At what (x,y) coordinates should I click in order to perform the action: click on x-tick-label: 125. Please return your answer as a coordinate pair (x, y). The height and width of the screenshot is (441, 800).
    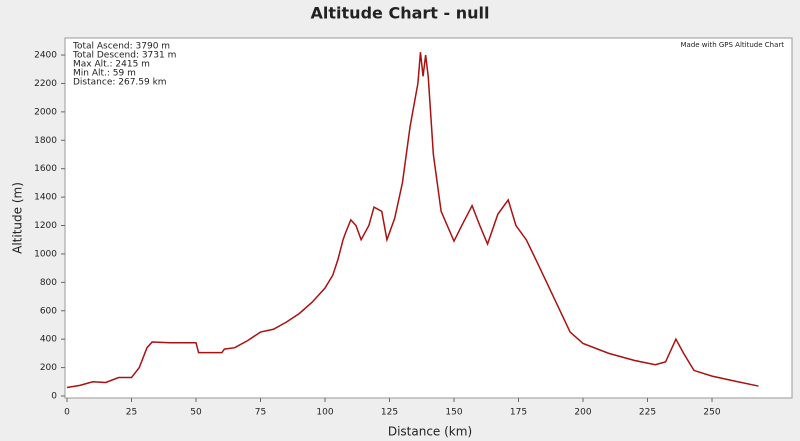
    Looking at the image, I should click on (389, 413).